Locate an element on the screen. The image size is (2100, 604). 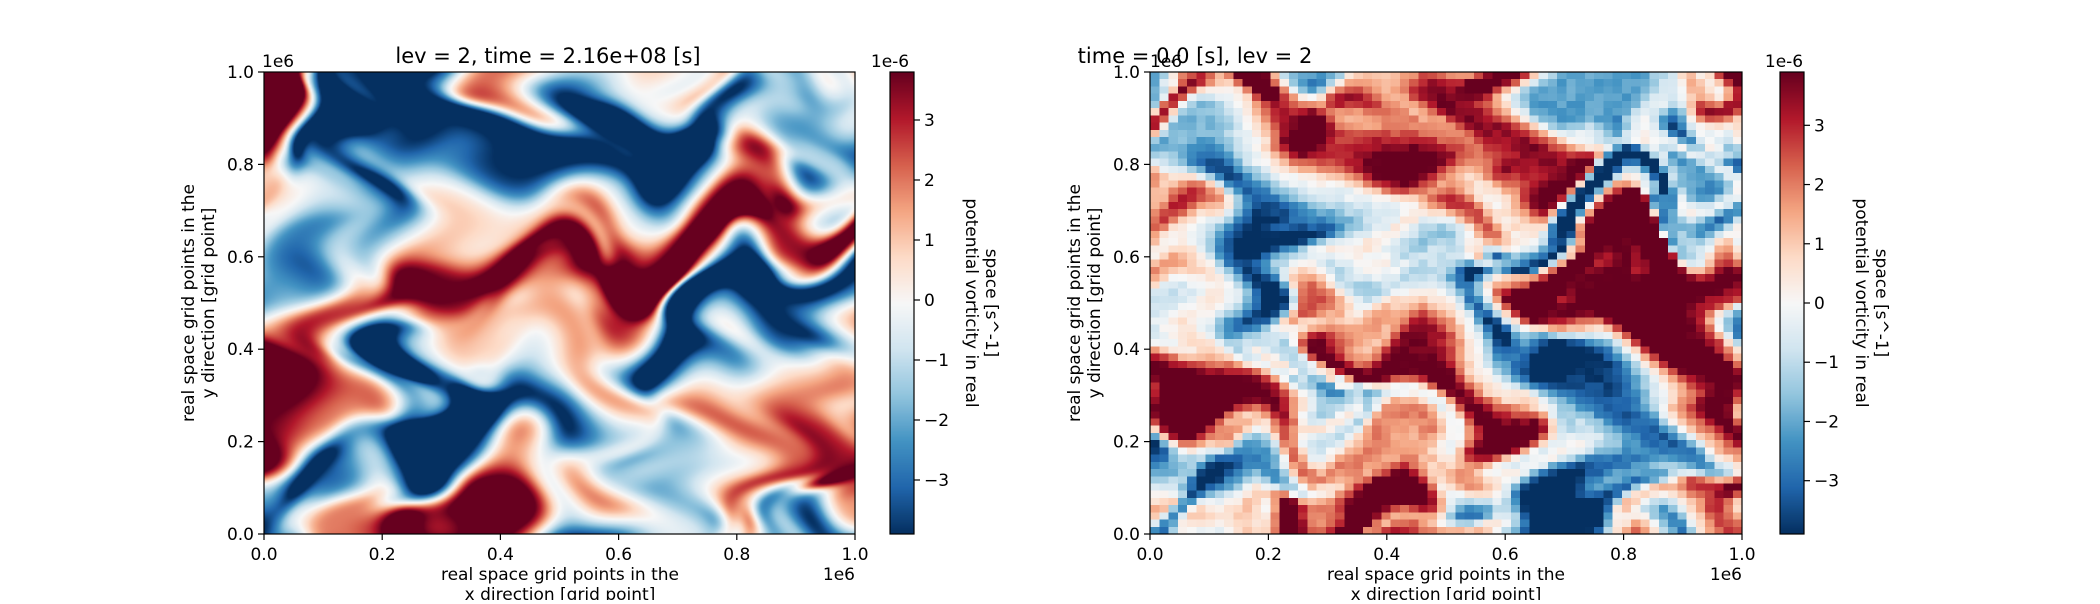
colorbar-frame is located at coordinates (902, 303).